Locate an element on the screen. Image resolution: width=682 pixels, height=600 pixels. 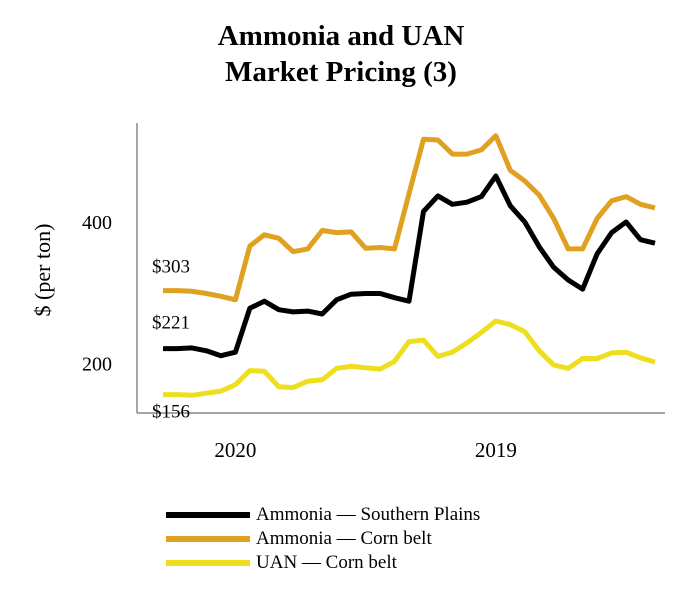
start-value-label-1: $221 is located at coordinates (171, 323).